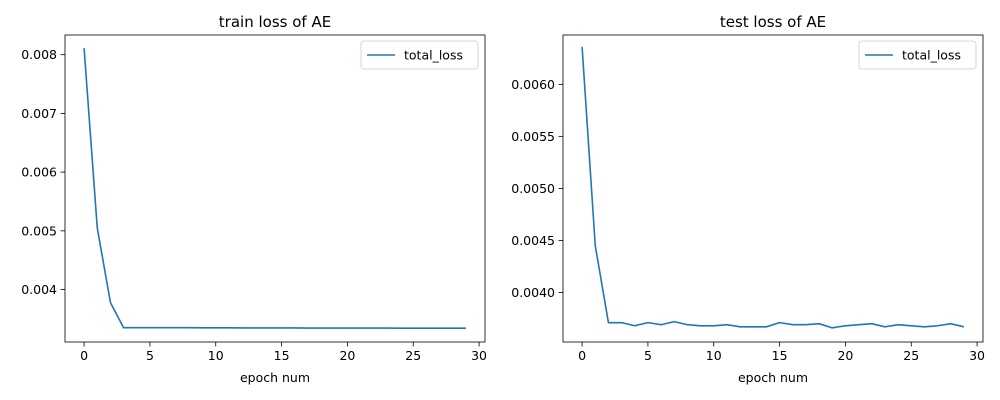 The height and width of the screenshot is (400, 1000). Describe the element at coordinates (39, 230) in the screenshot. I see `y-tick-label: 0.005` at that location.